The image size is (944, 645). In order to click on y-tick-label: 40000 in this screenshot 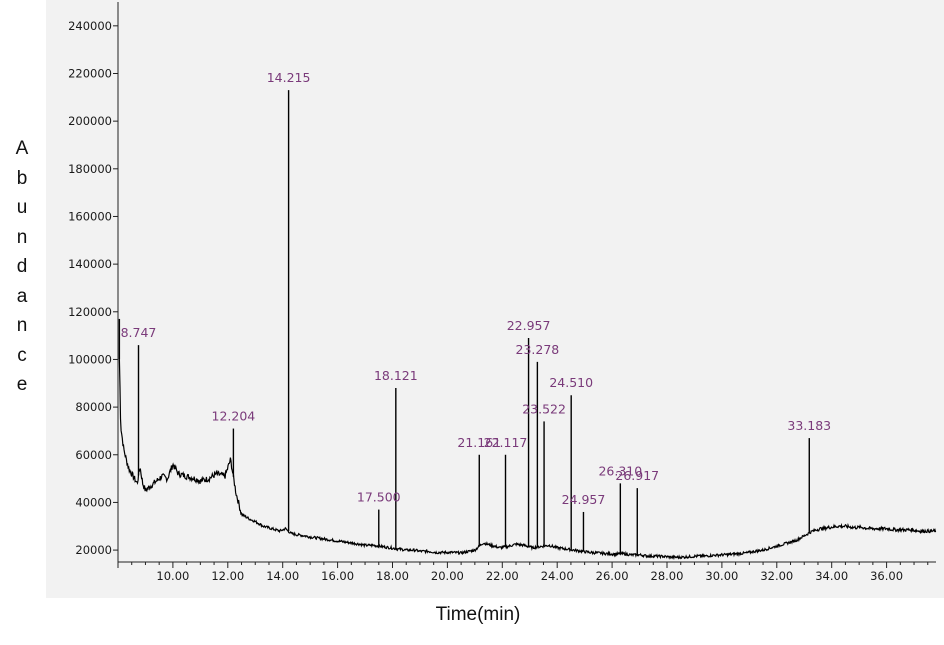, I will do `click(93, 502)`.